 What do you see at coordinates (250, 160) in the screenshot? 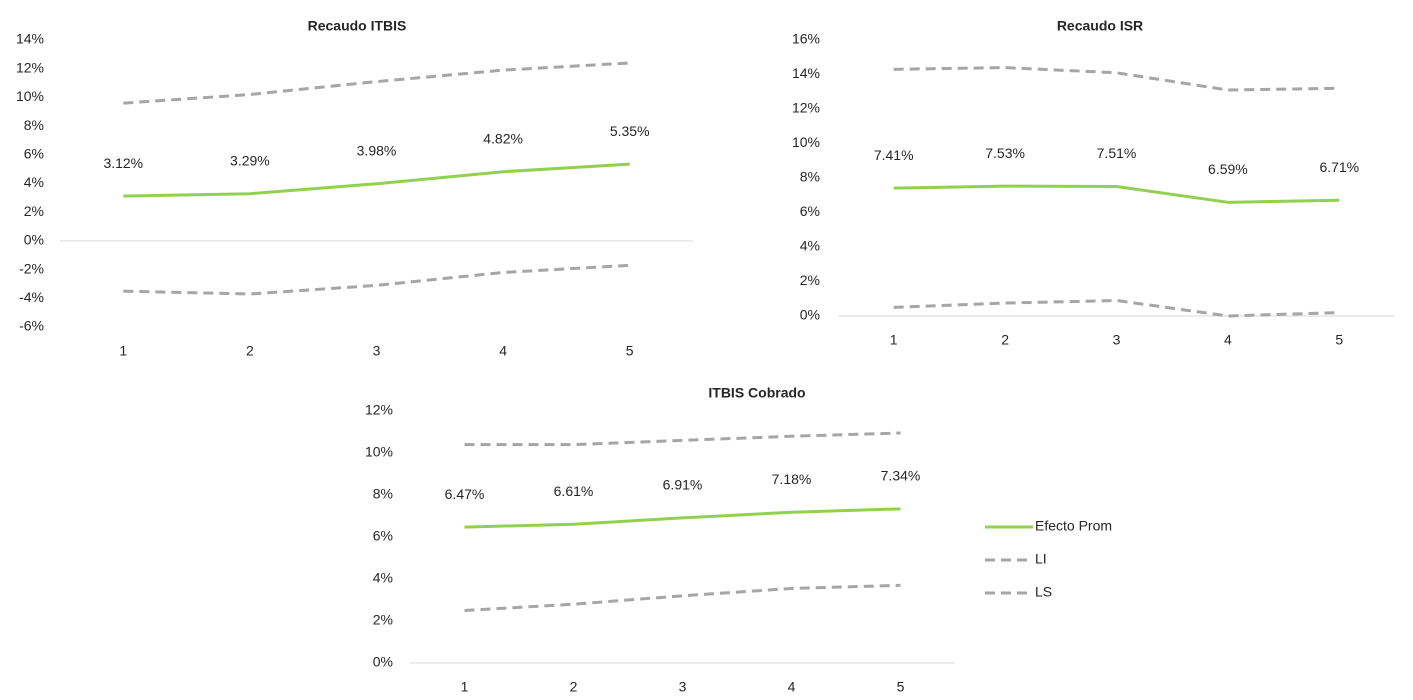
I see `data-label: 3.29%` at bounding box center [250, 160].